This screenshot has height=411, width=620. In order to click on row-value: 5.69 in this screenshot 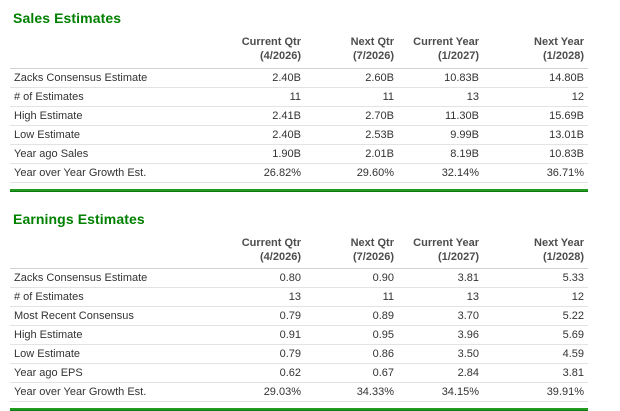, I will do `click(535, 335)`.